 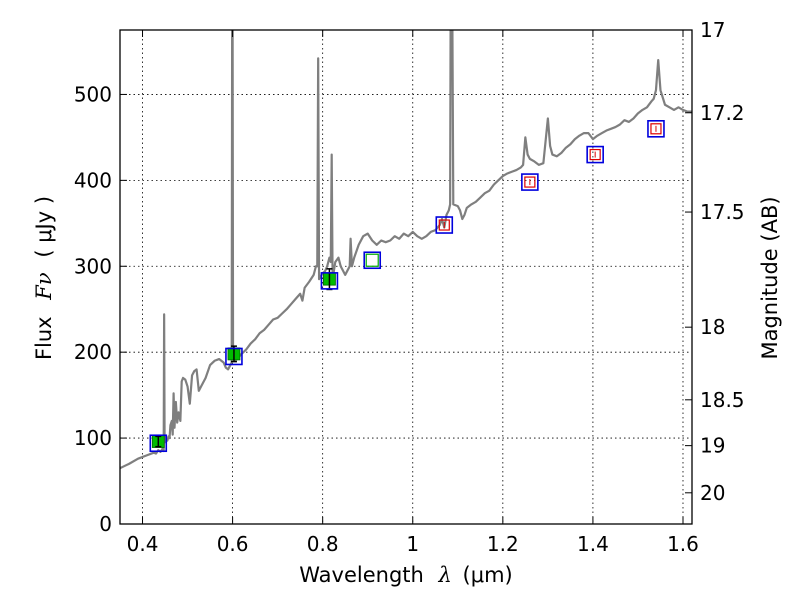 I want to click on x-tick-label: 1.2, so click(x=503, y=544).